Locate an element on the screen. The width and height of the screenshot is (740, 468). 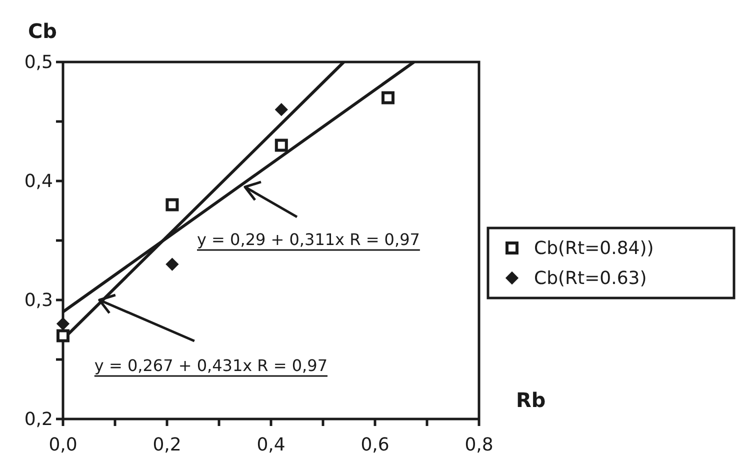
y-tick-label: 0,2 is located at coordinates (38, 419).